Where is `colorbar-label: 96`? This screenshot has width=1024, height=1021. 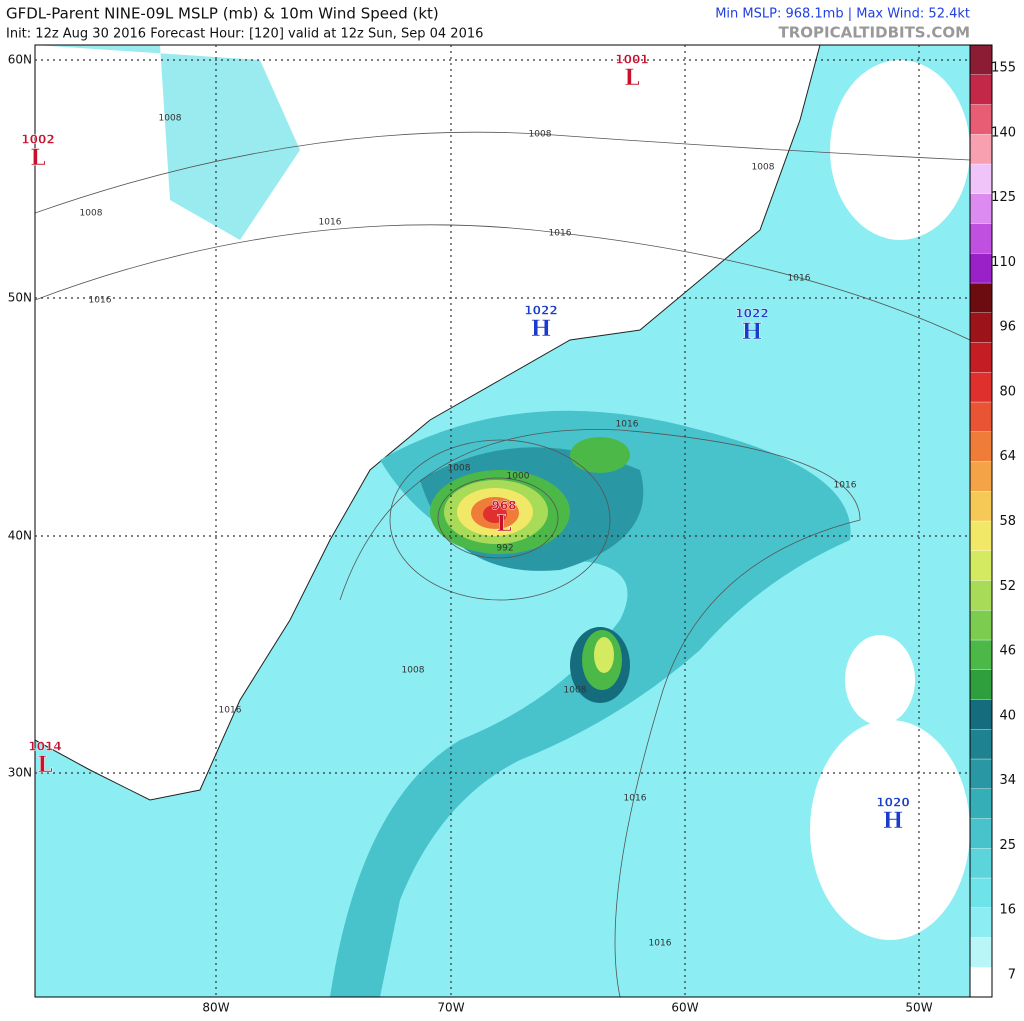 colorbar-label: 96 is located at coordinates (1007, 327).